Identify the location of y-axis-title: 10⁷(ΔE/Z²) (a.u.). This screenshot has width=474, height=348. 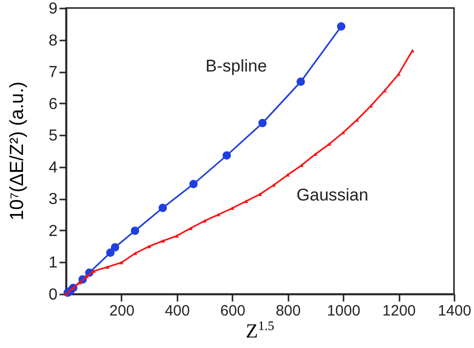
(18, 151).